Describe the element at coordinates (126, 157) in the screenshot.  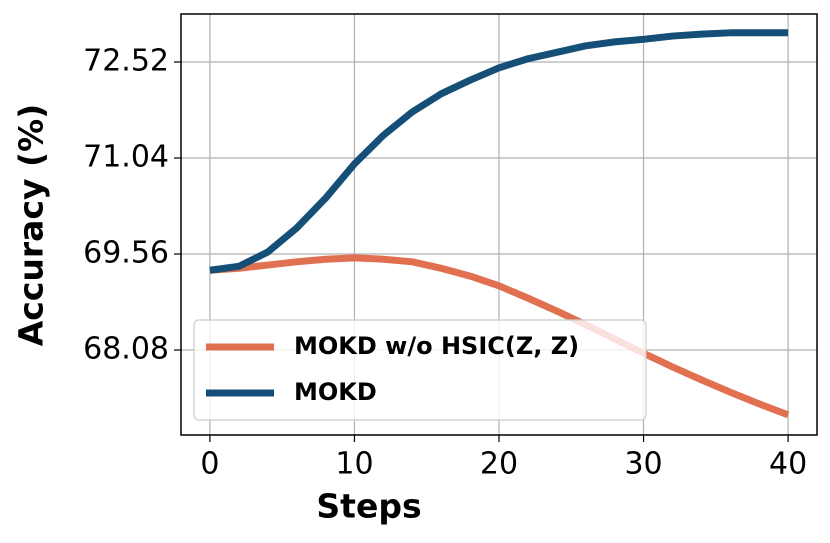
I see `y-tick-label: 71.04` at that location.